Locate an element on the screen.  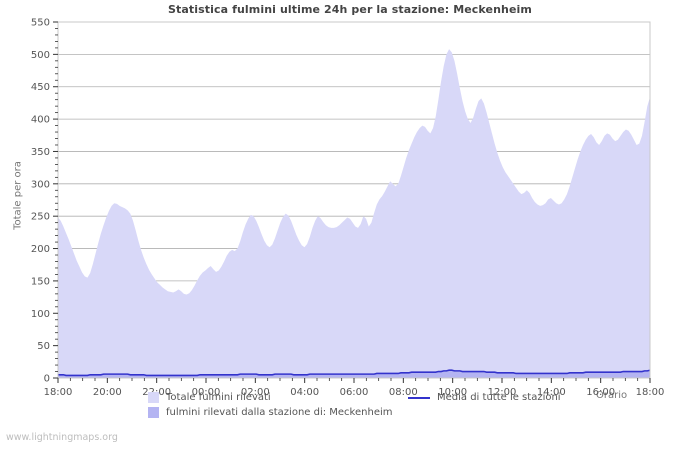
y-tick-label: 500 is located at coordinates (40, 55).